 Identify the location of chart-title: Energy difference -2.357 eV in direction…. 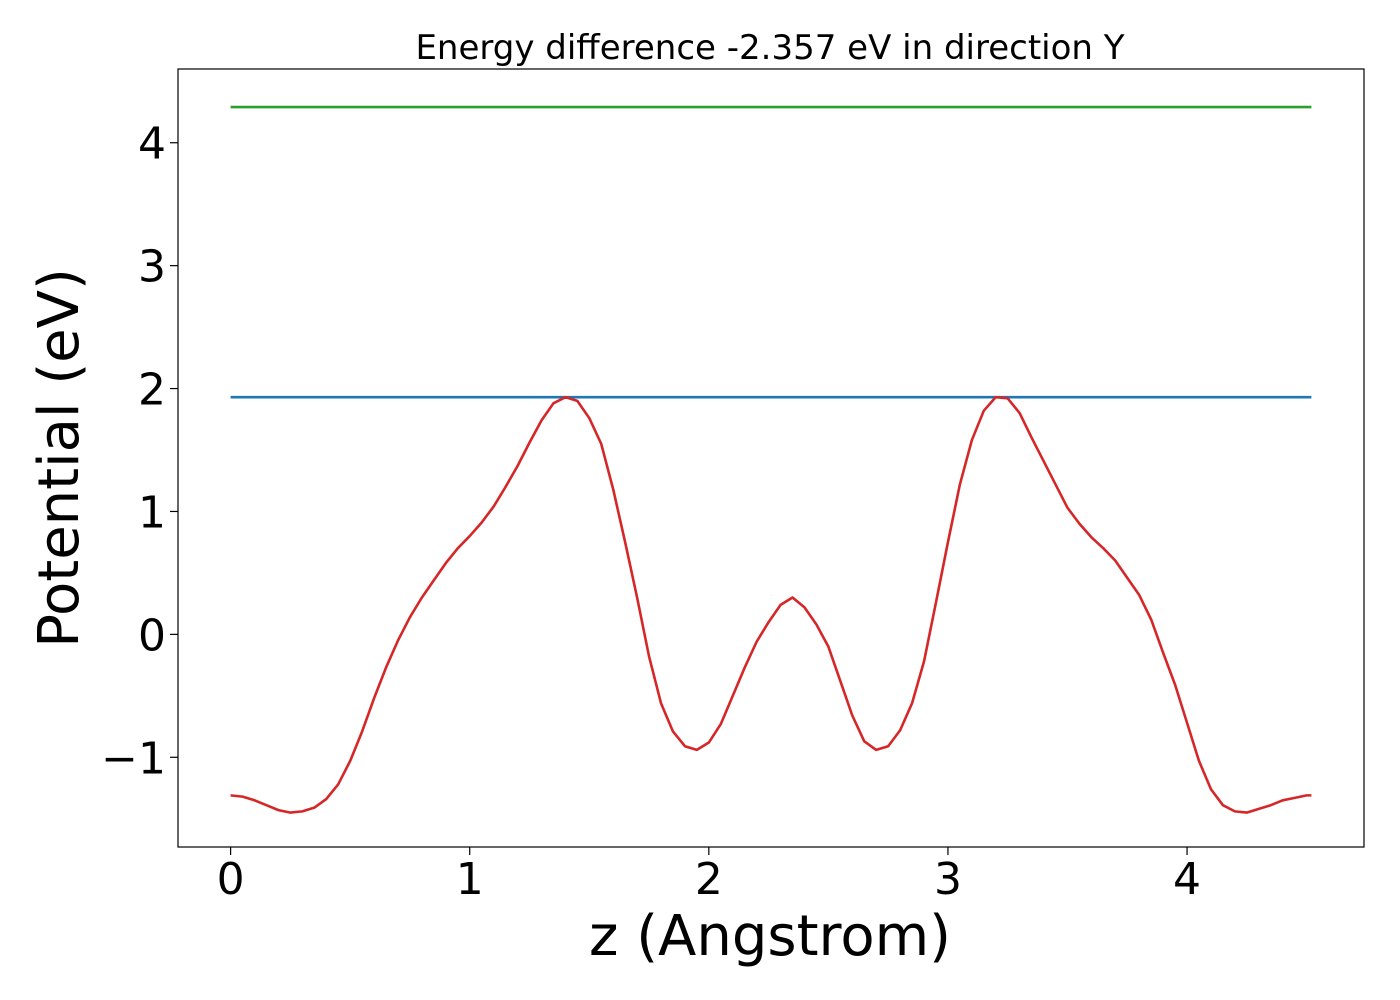
(769, 48).